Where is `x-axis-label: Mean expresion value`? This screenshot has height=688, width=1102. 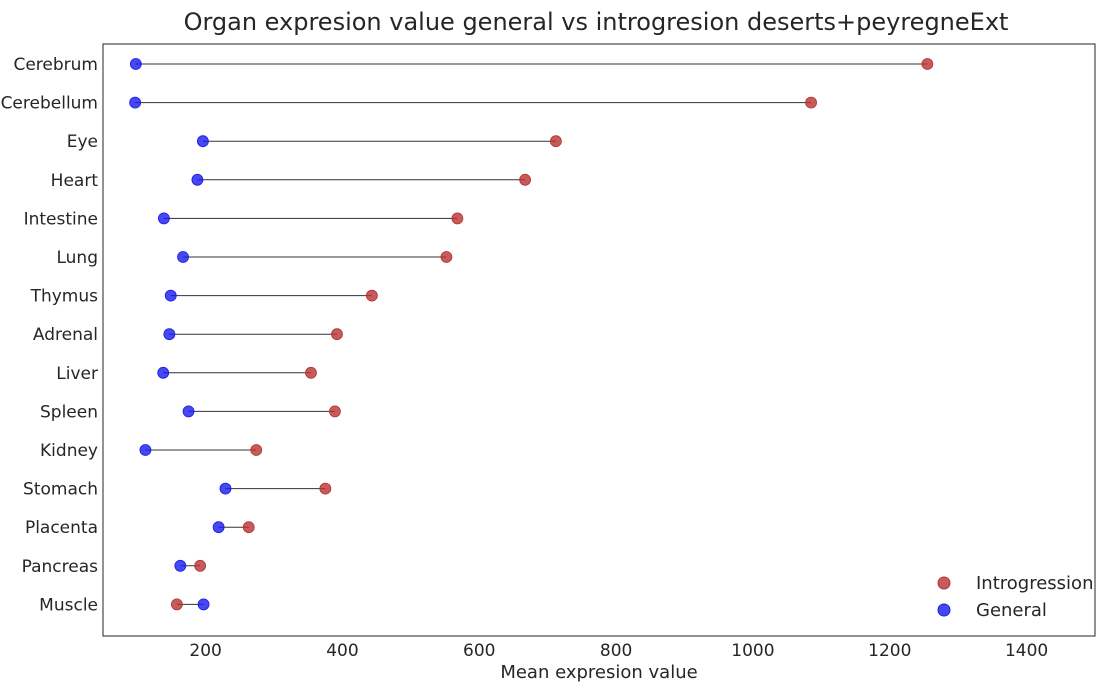 x-axis-label: Mean expresion value is located at coordinates (598, 672).